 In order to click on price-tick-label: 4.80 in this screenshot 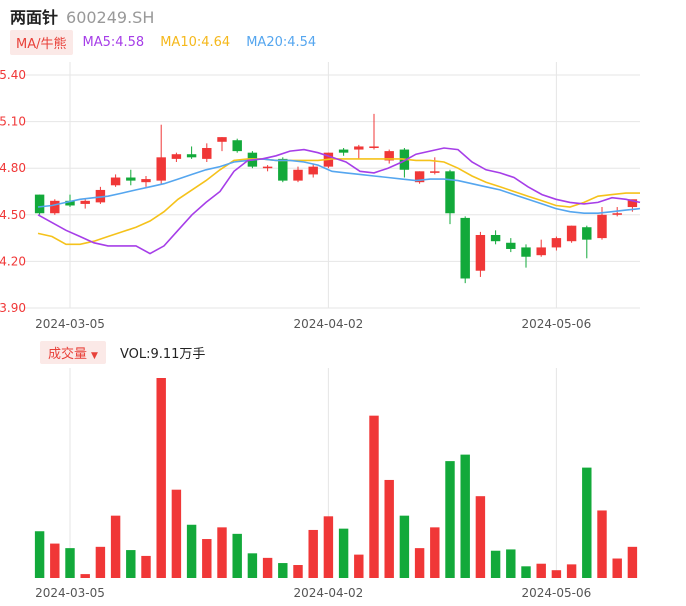, I will do `click(13, 168)`.